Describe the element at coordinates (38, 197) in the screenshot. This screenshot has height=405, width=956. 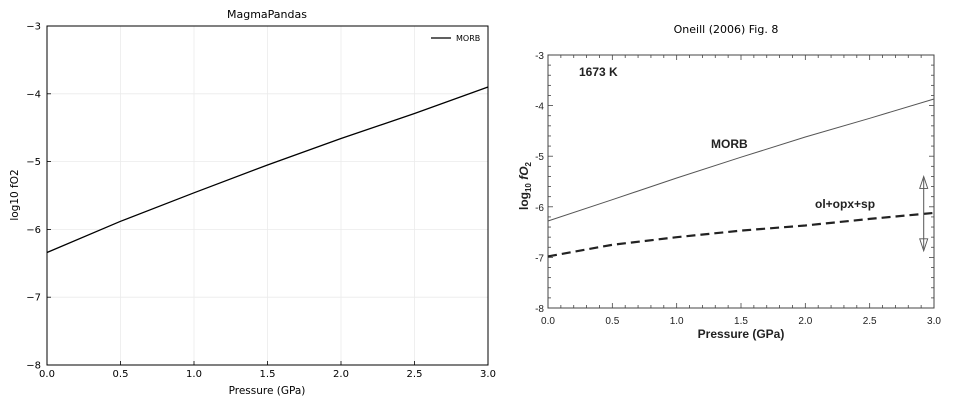
I see `left-y-ticks: −8 −7 −6 −5 −4 −3` at that location.